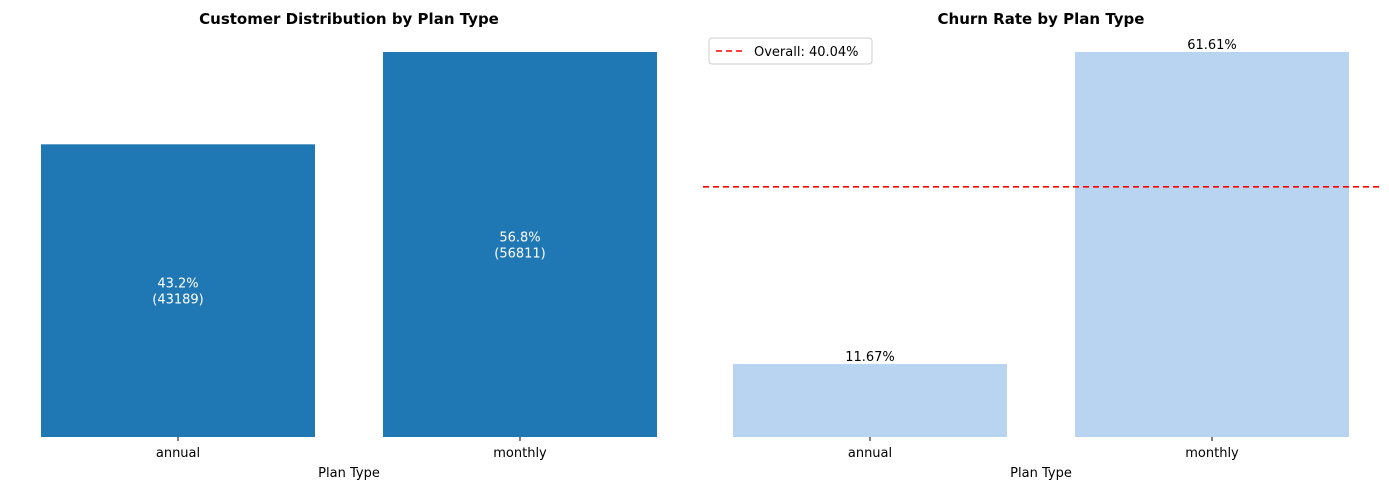  What do you see at coordinates (1041, 473) in the screenshot?
I see `right-x-axis-label: Plan Type` at bounding box center [1041, 473].